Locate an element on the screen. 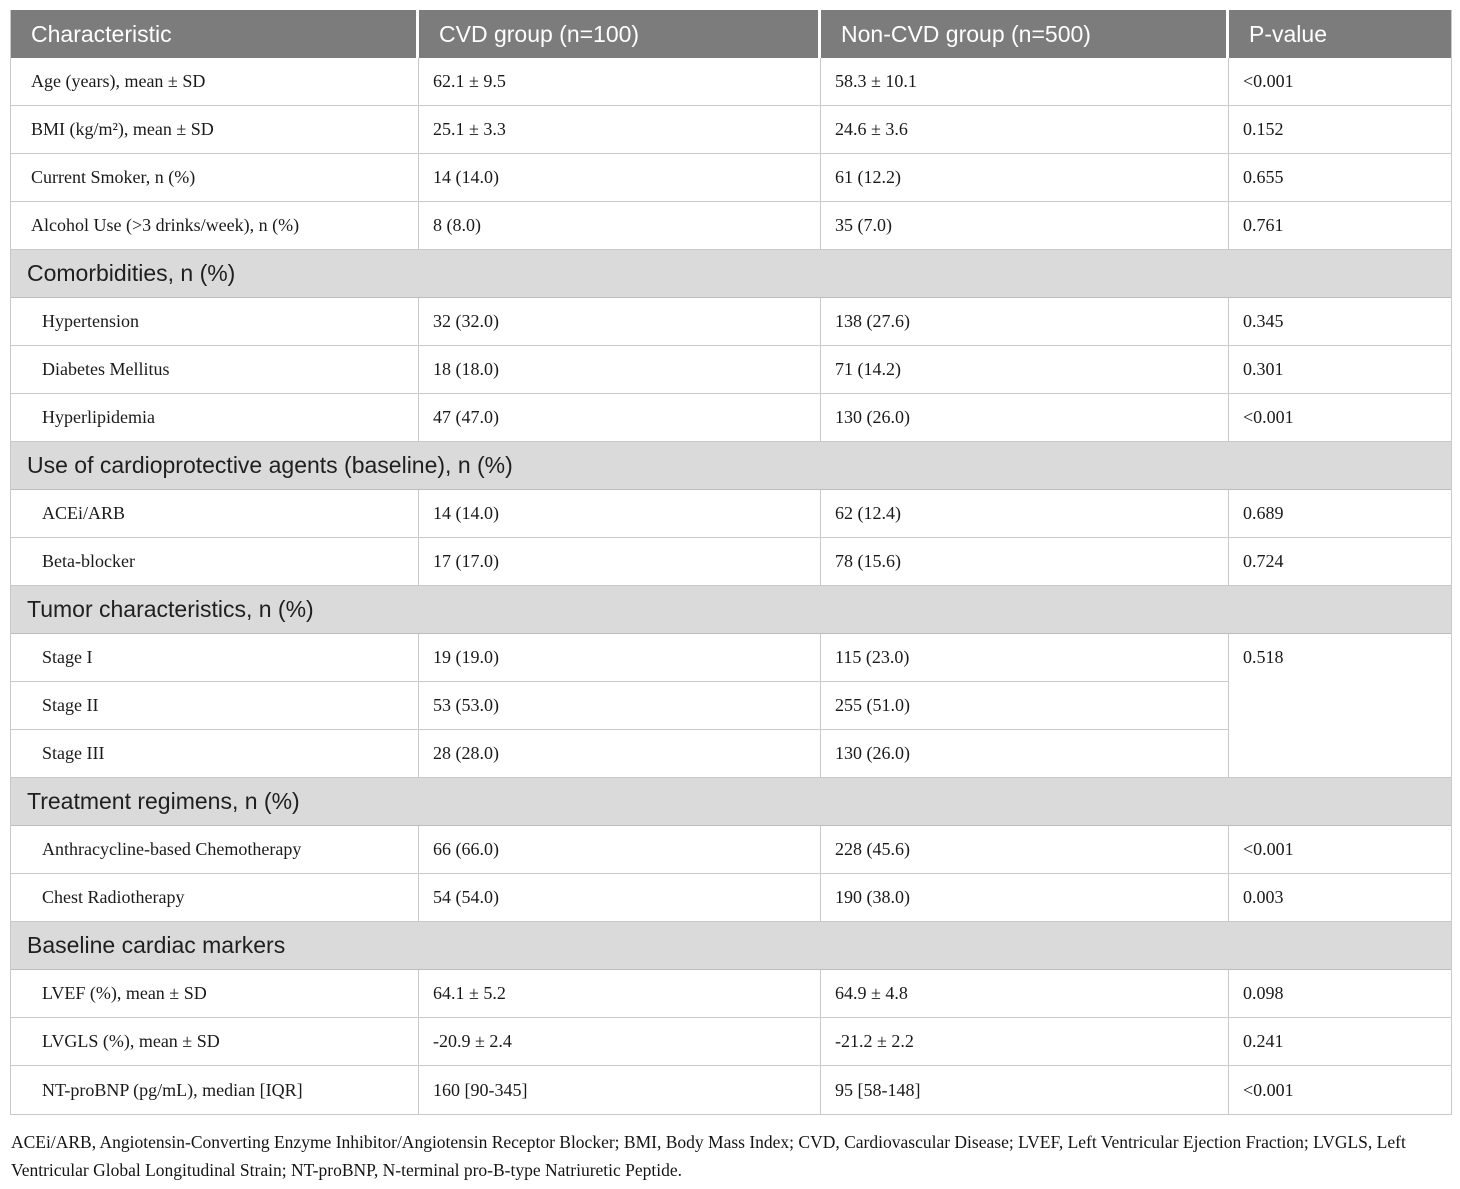 This screenshot has width=1460, height=1189. value-cell: 95 [58-148] is located at coordinates (1025, 1090).